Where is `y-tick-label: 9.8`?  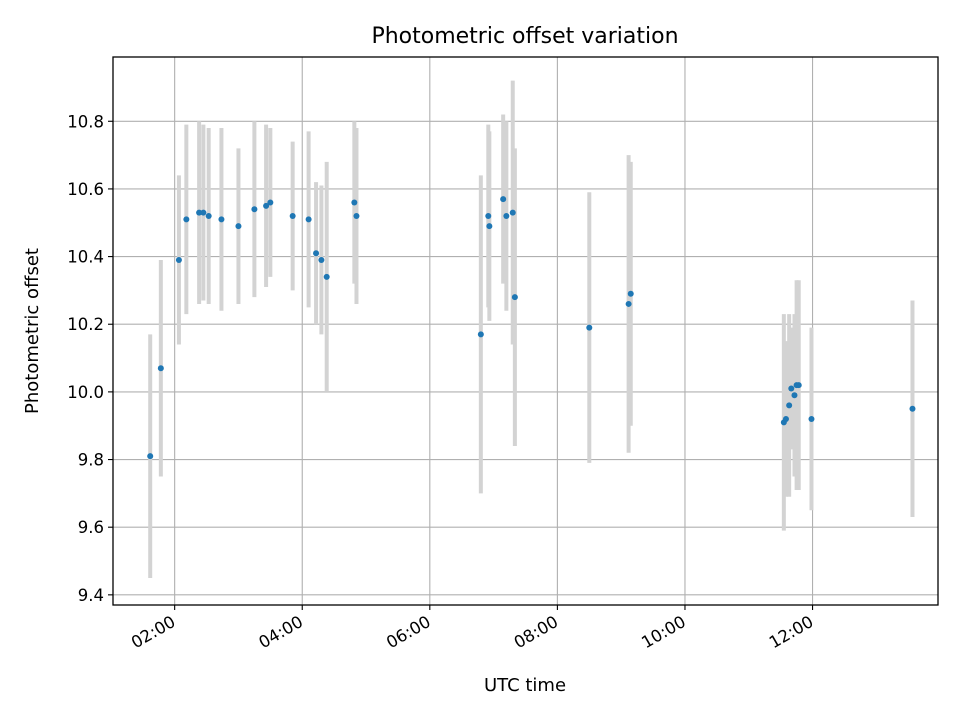 y-tick-label: 9.8 is located at coordinates (91, 460).